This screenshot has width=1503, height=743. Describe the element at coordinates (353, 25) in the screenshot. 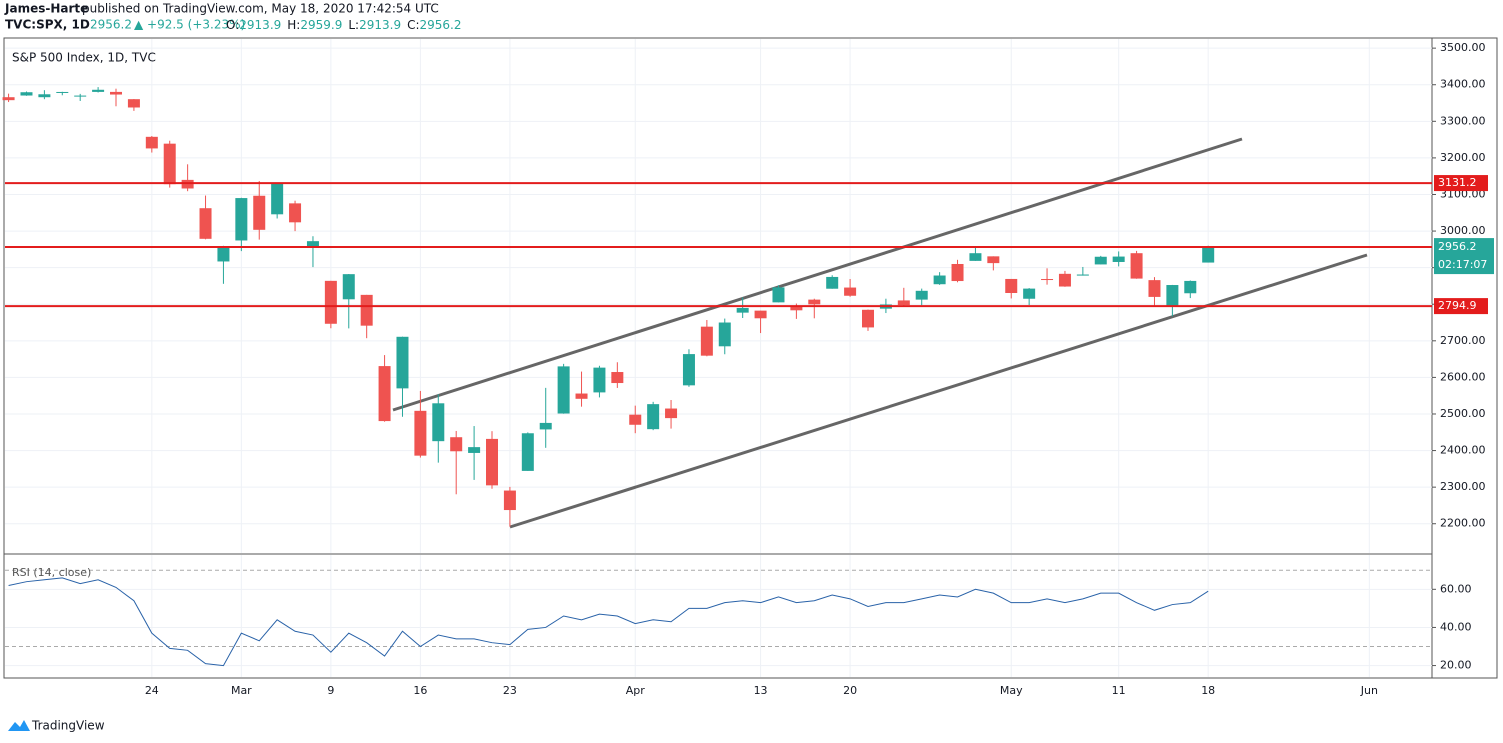

I see `ohlc-key: L:` at that location.